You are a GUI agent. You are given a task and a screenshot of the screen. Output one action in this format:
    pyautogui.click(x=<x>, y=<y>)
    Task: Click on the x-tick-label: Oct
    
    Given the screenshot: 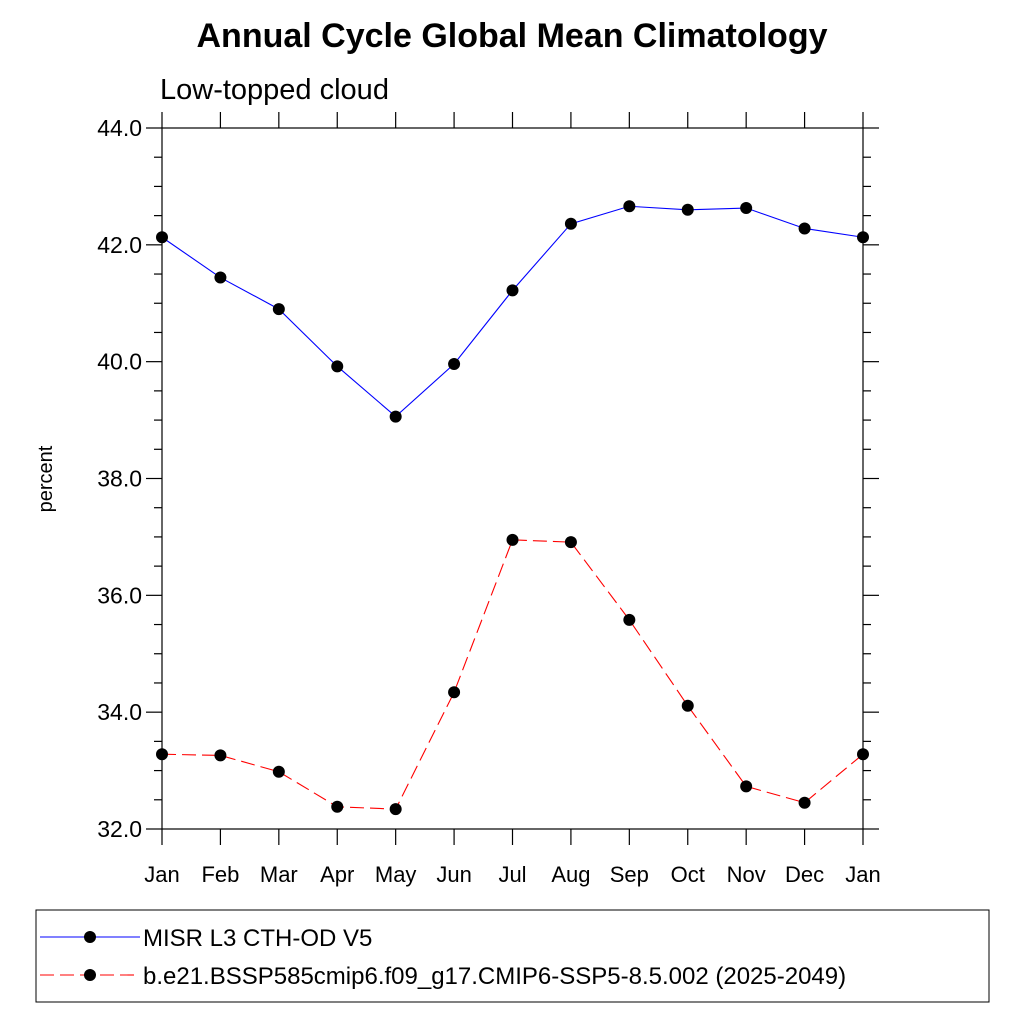 What is the action you would take?
    pyautogui.click(x=688, y=874)
    